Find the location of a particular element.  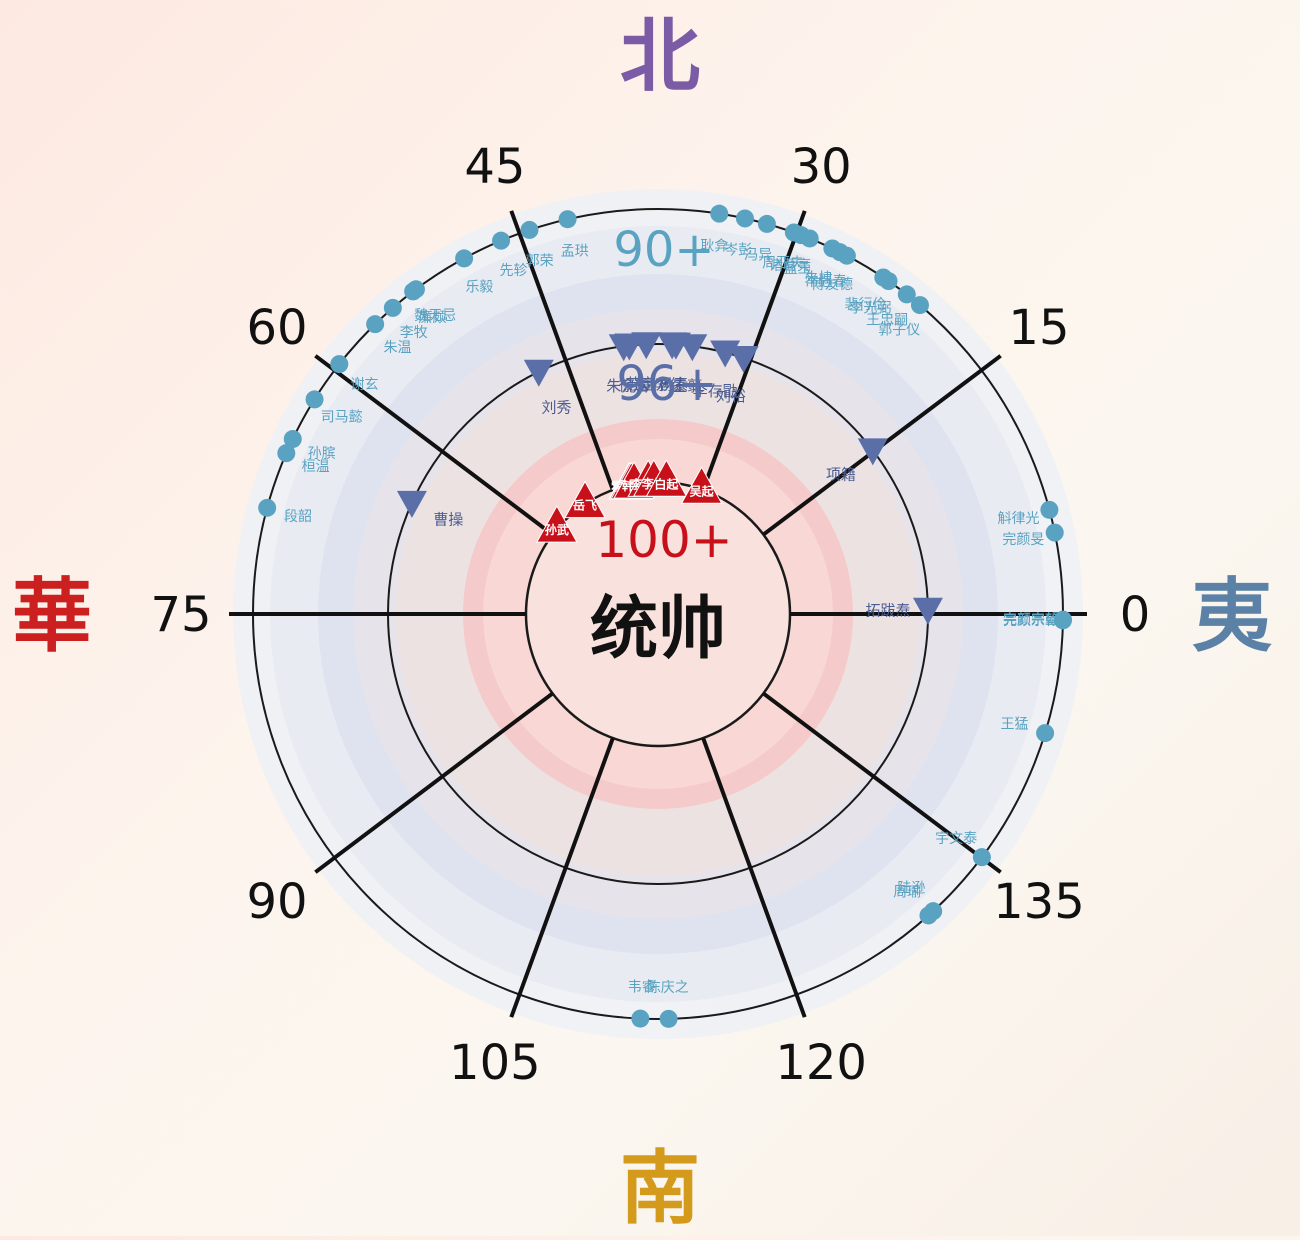

commander-name-outer: 桓温 is located at coordinates (316, 467).